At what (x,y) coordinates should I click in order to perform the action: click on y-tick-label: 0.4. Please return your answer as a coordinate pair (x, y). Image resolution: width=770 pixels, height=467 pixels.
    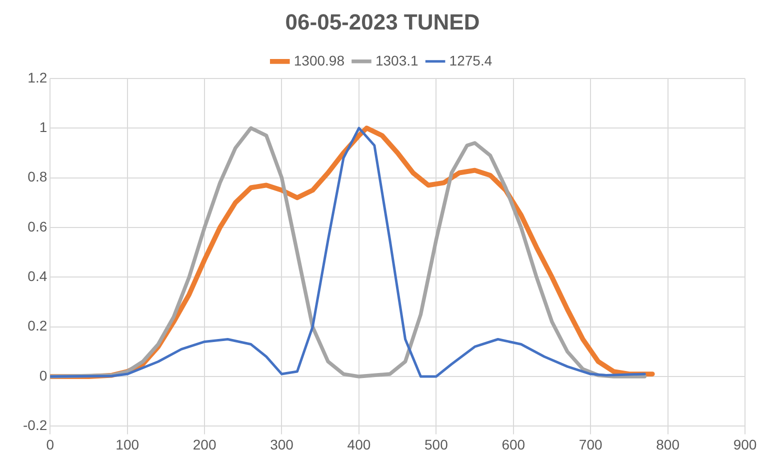
    Looking at the image, I should click on (38, 276).